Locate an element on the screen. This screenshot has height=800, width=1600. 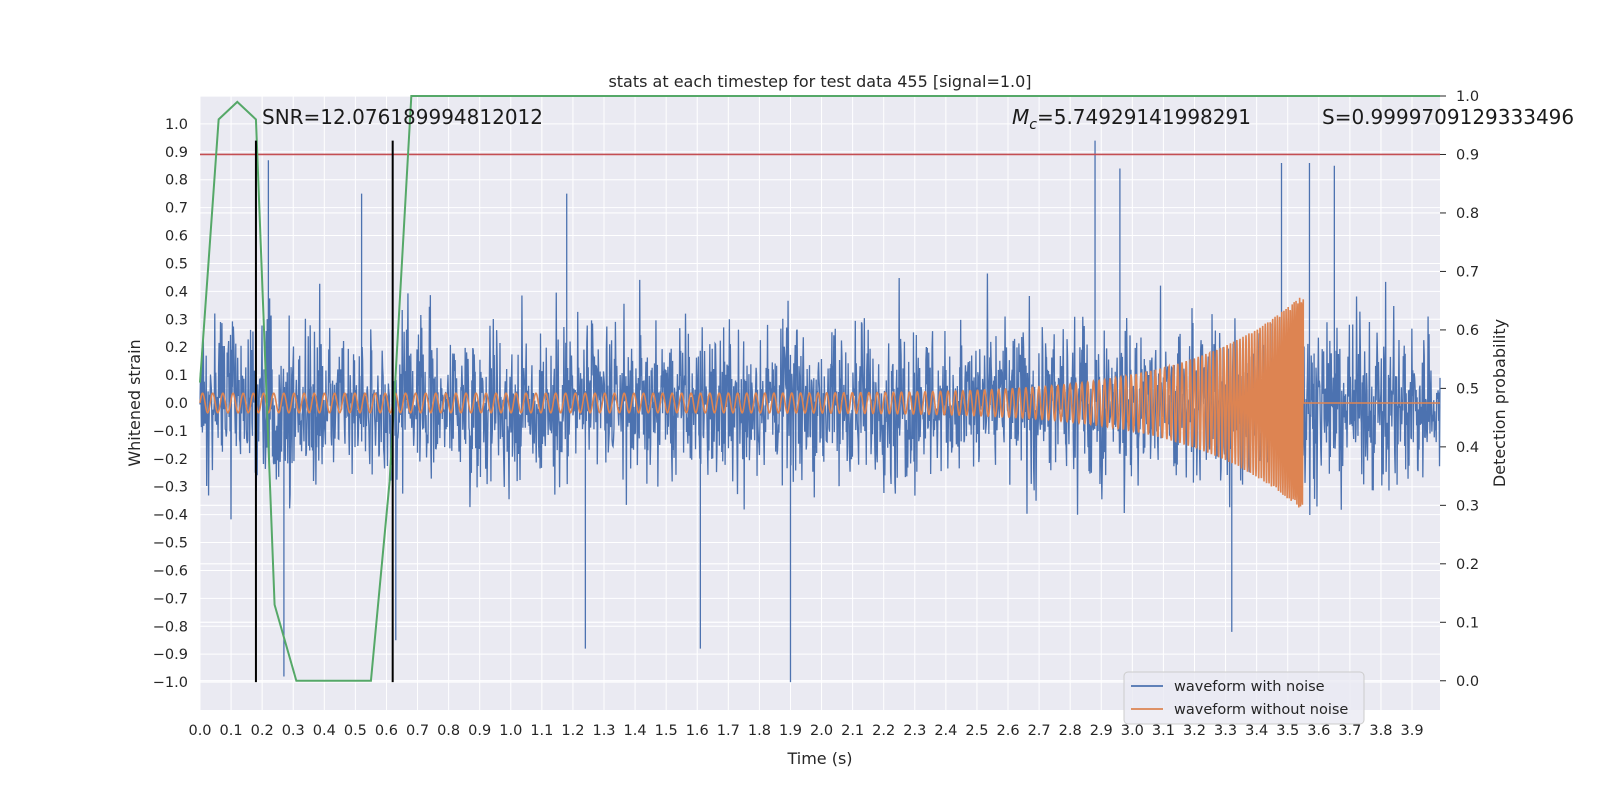
legend-label-noise: waveform with noise is located at coordinates (1249, 687).